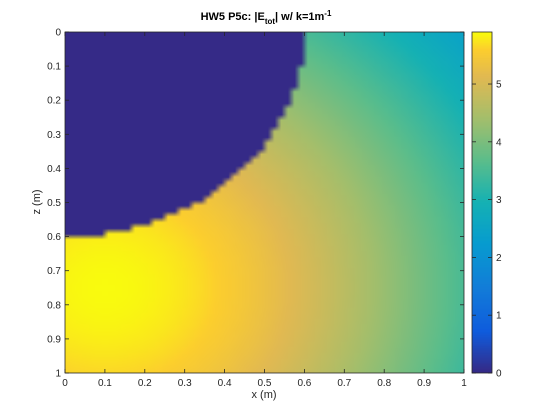 The image size is (560, 420). I want to click on y-tick-label: 0.8, so click(54, 305).